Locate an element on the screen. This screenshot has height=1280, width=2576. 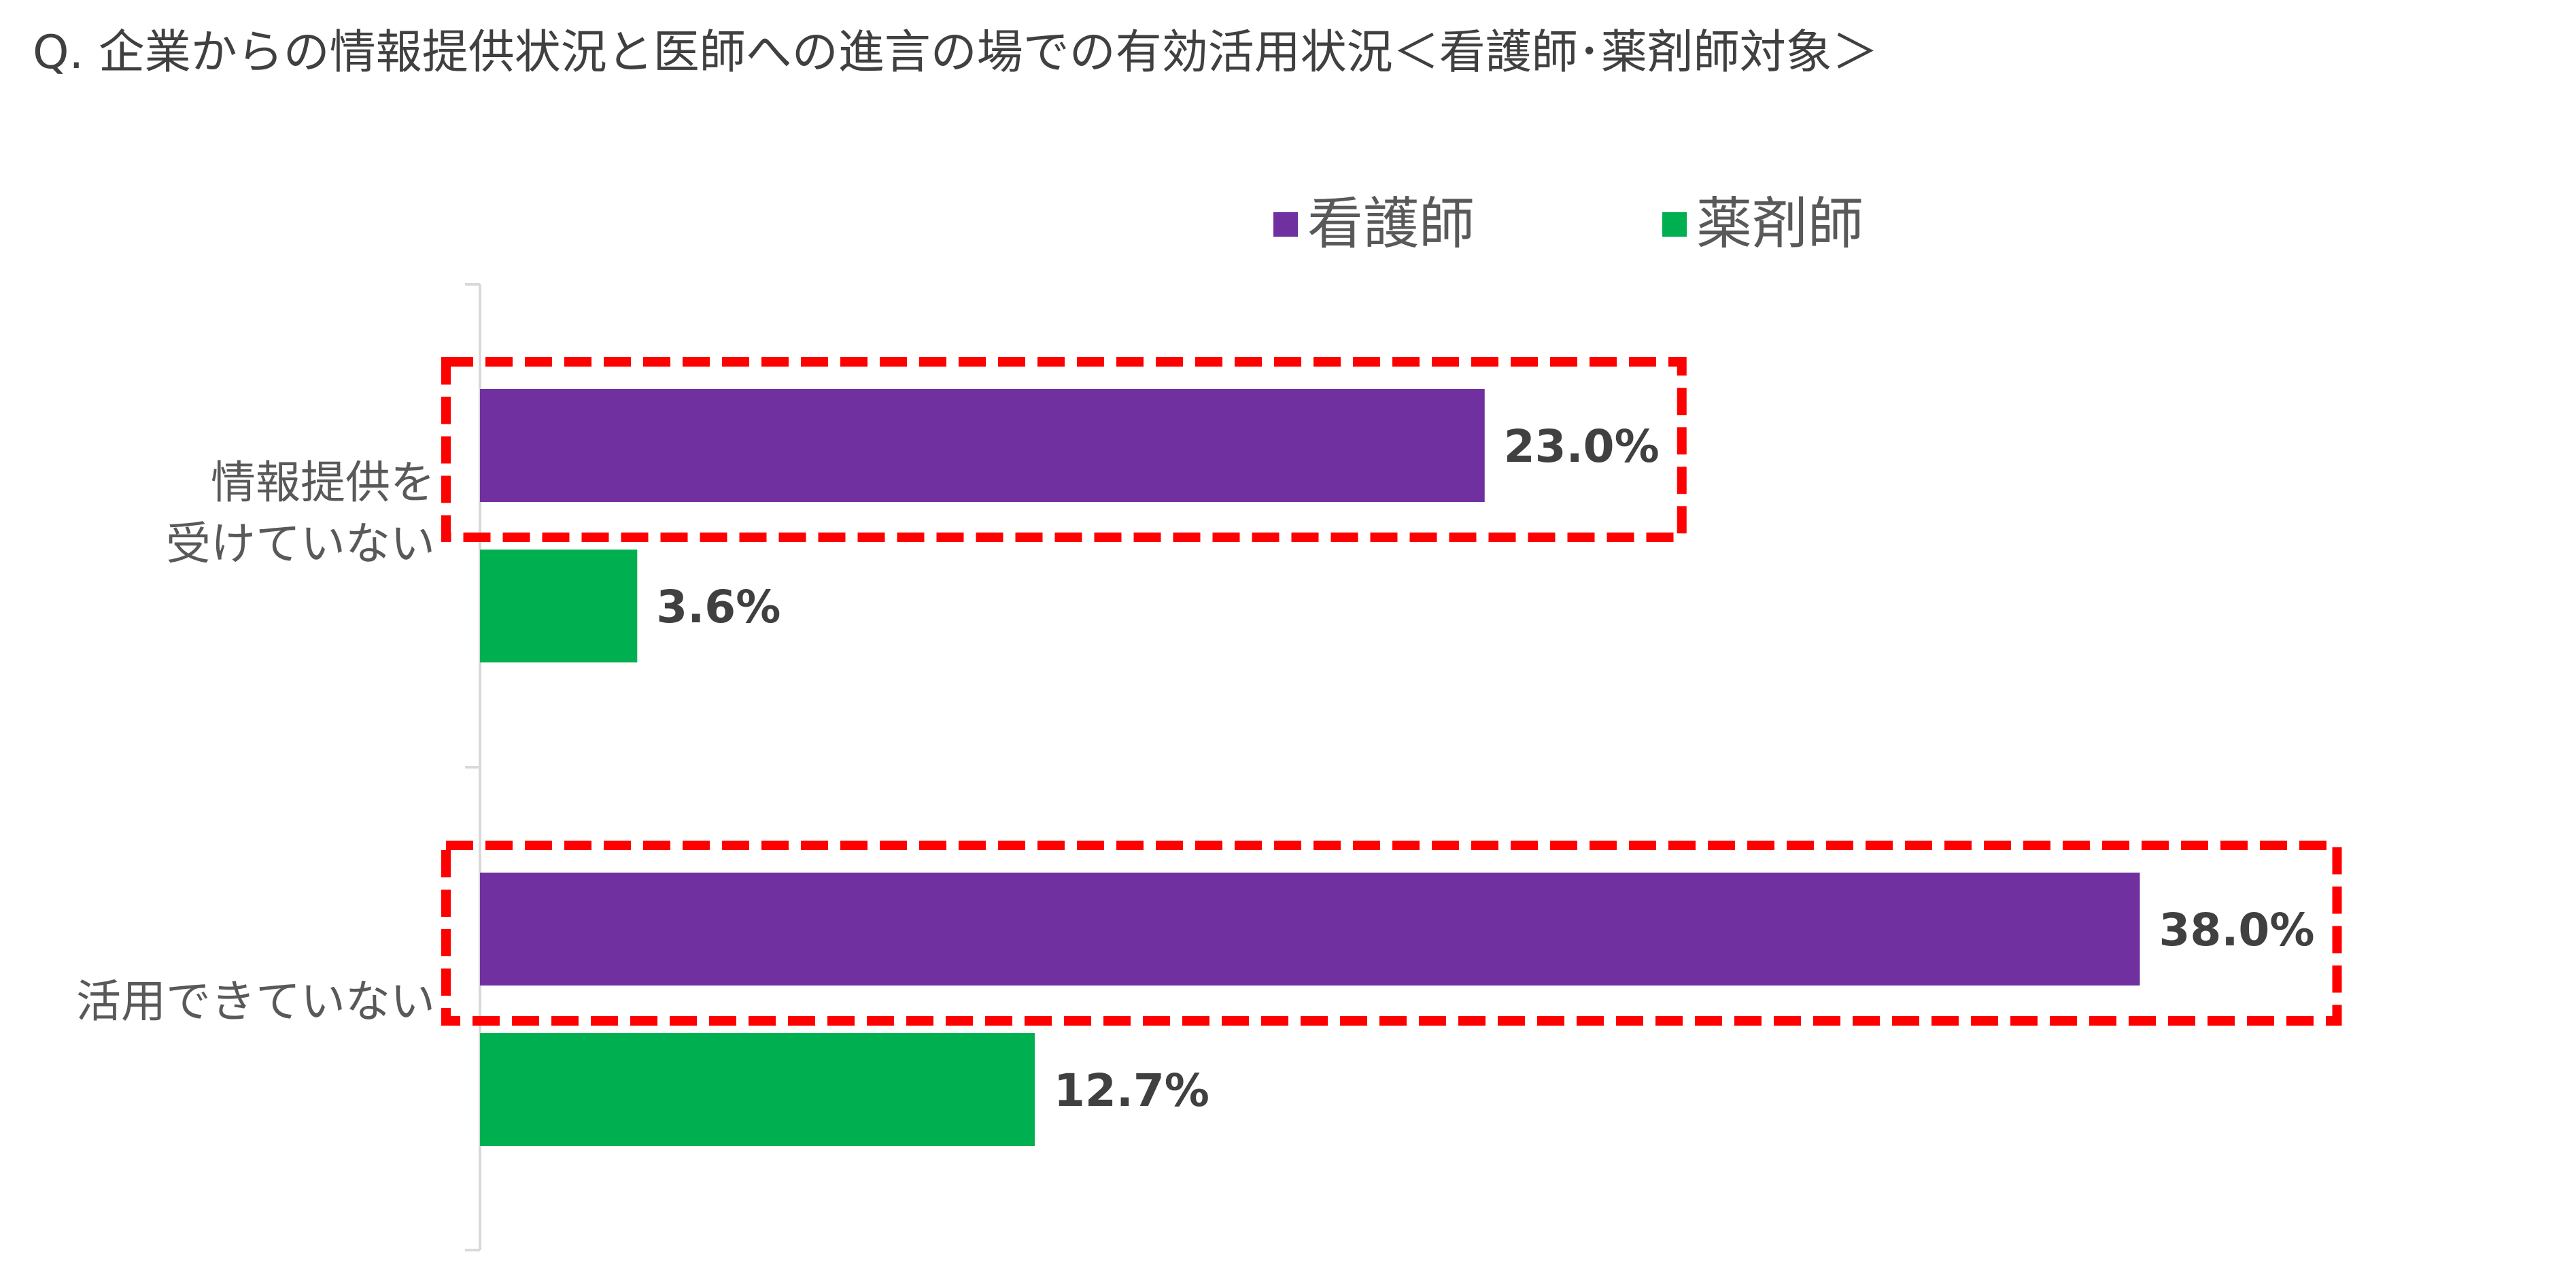
legend-swatch-nurse is located at coordinates (1285, 224).